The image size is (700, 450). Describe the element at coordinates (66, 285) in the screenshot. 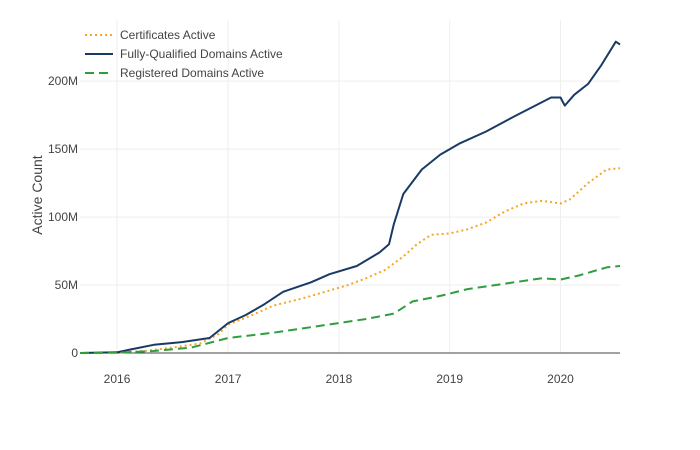

I see `y-tick-label-1: 50M` at that location.